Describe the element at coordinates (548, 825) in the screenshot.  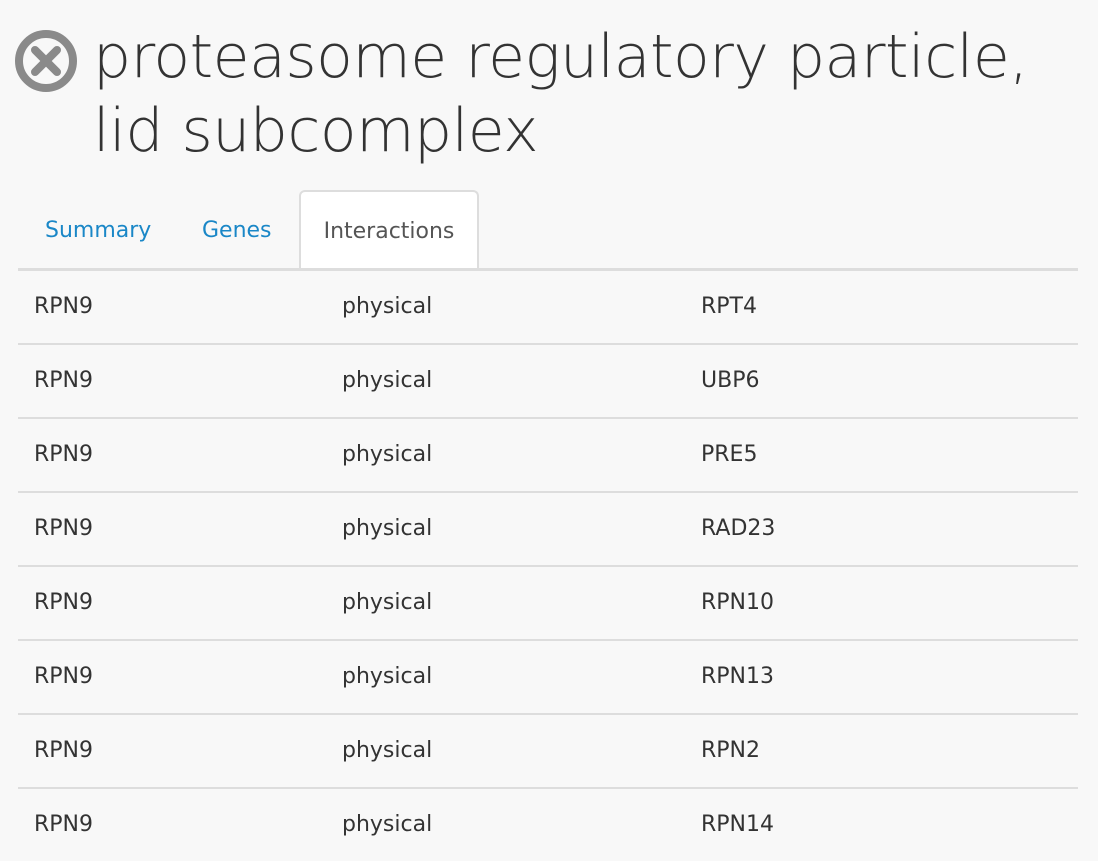
I see `table-row: RPN9 physical RPN14` at that location.